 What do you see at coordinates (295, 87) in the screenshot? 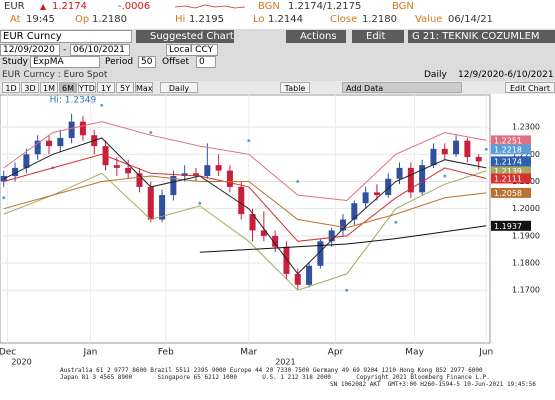
I see `table-button: Table` at bounding box center [295, 87].